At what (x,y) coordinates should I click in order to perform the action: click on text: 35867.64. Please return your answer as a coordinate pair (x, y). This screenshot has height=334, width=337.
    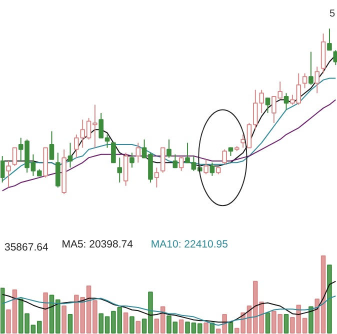
    Looking at the image, I should click on (26, 248).